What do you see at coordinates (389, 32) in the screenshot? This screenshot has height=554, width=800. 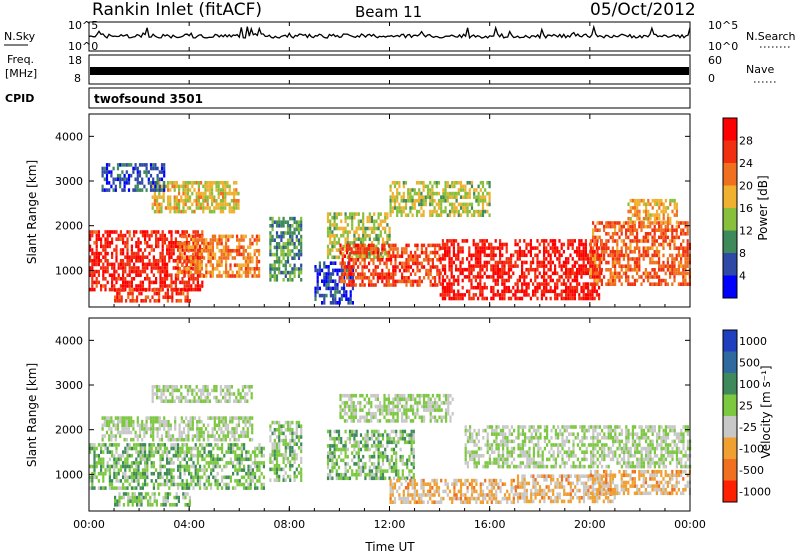 I see `noise-sky-line` at bounding box center [389, 32].